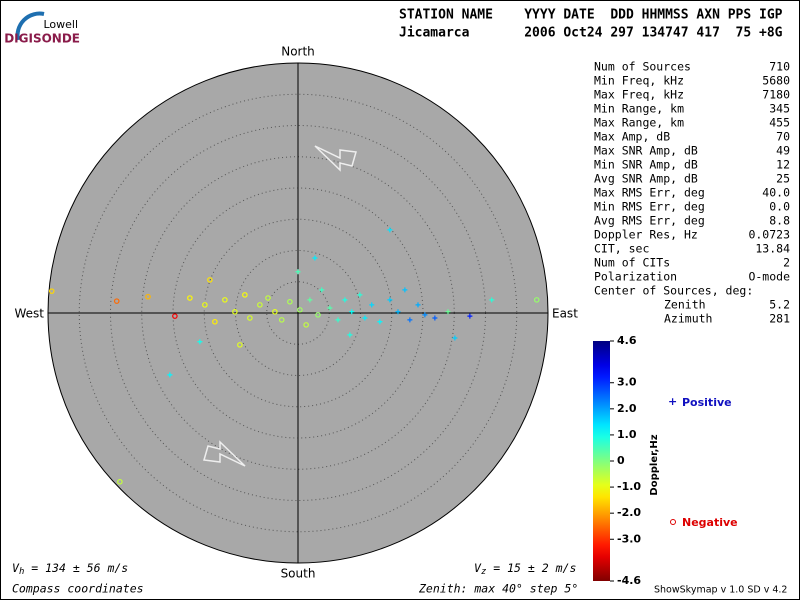 This screenshot has height=600, width=800. What do you see at coordinates (646, 235) in the screenshot?
I see `stat-label: Doppler Res, Hz` at bounding box center [646, 235].